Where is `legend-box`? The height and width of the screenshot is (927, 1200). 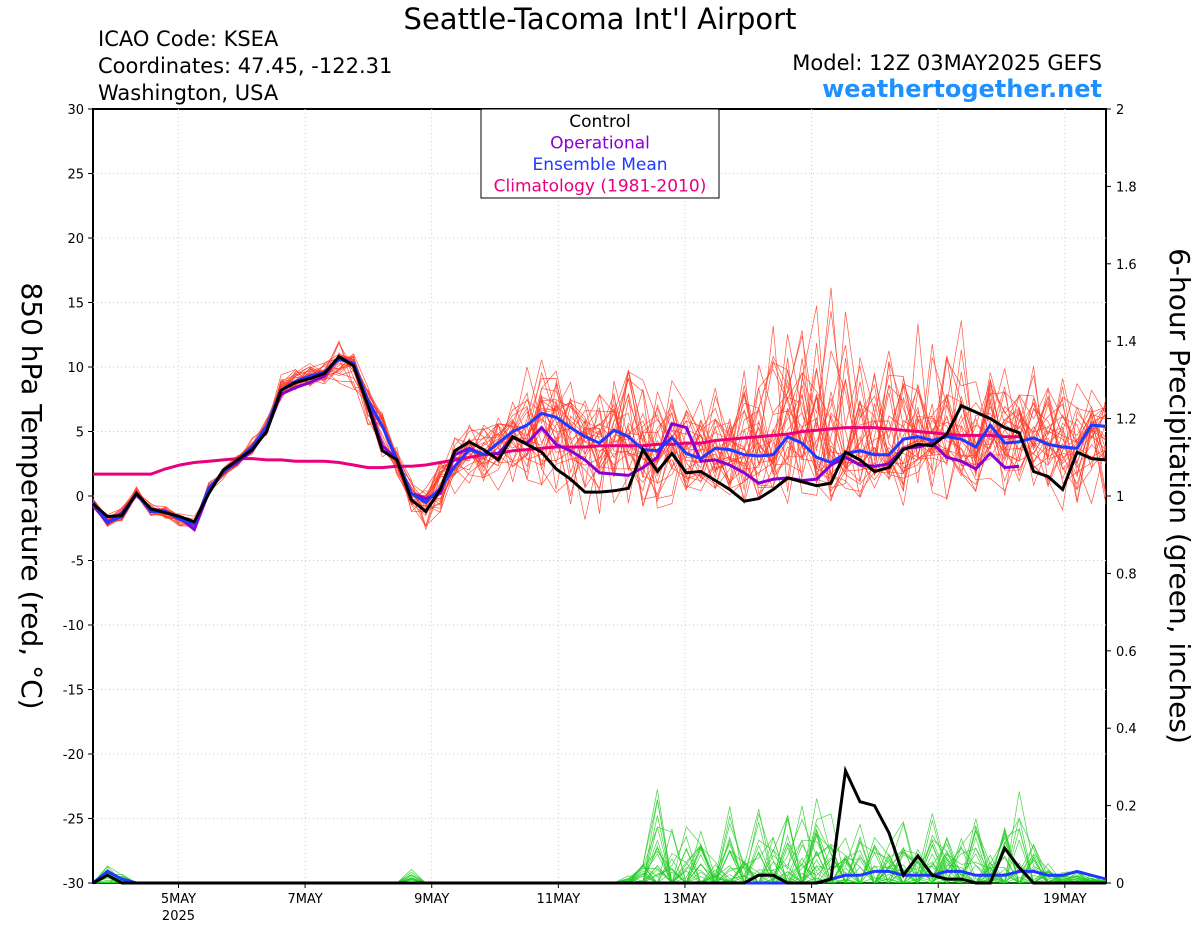 legend-box is located at coordinates (600, 153).